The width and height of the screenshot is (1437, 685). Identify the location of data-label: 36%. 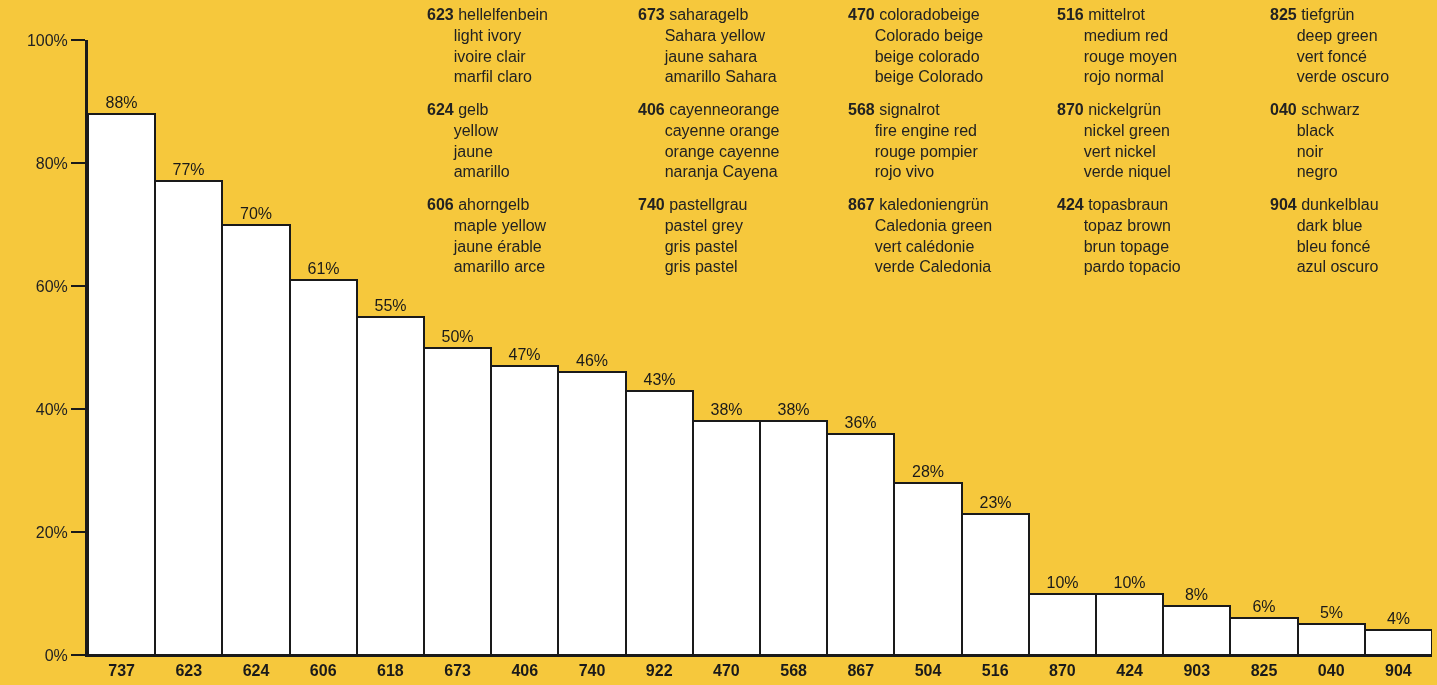
(860, 422).